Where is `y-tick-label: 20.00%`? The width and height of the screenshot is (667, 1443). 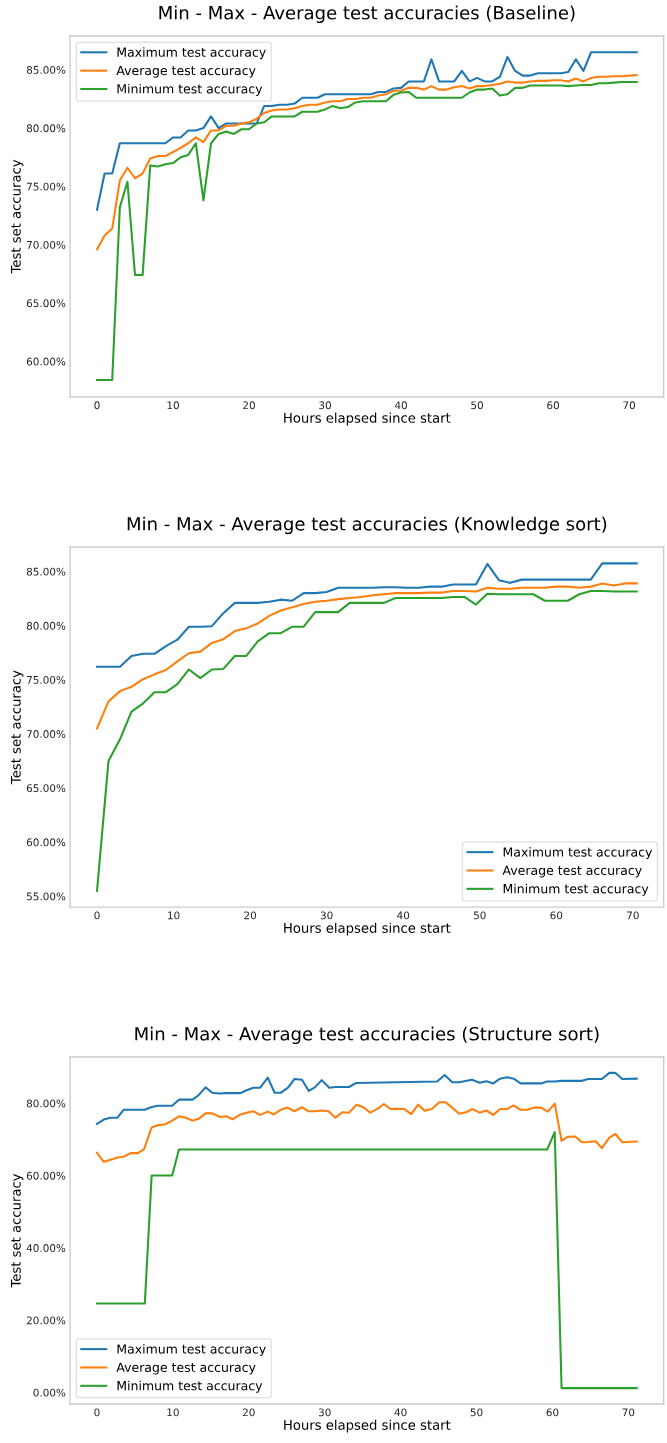 y-tick-label: 20.00% is located at coordinates (46, 1320).